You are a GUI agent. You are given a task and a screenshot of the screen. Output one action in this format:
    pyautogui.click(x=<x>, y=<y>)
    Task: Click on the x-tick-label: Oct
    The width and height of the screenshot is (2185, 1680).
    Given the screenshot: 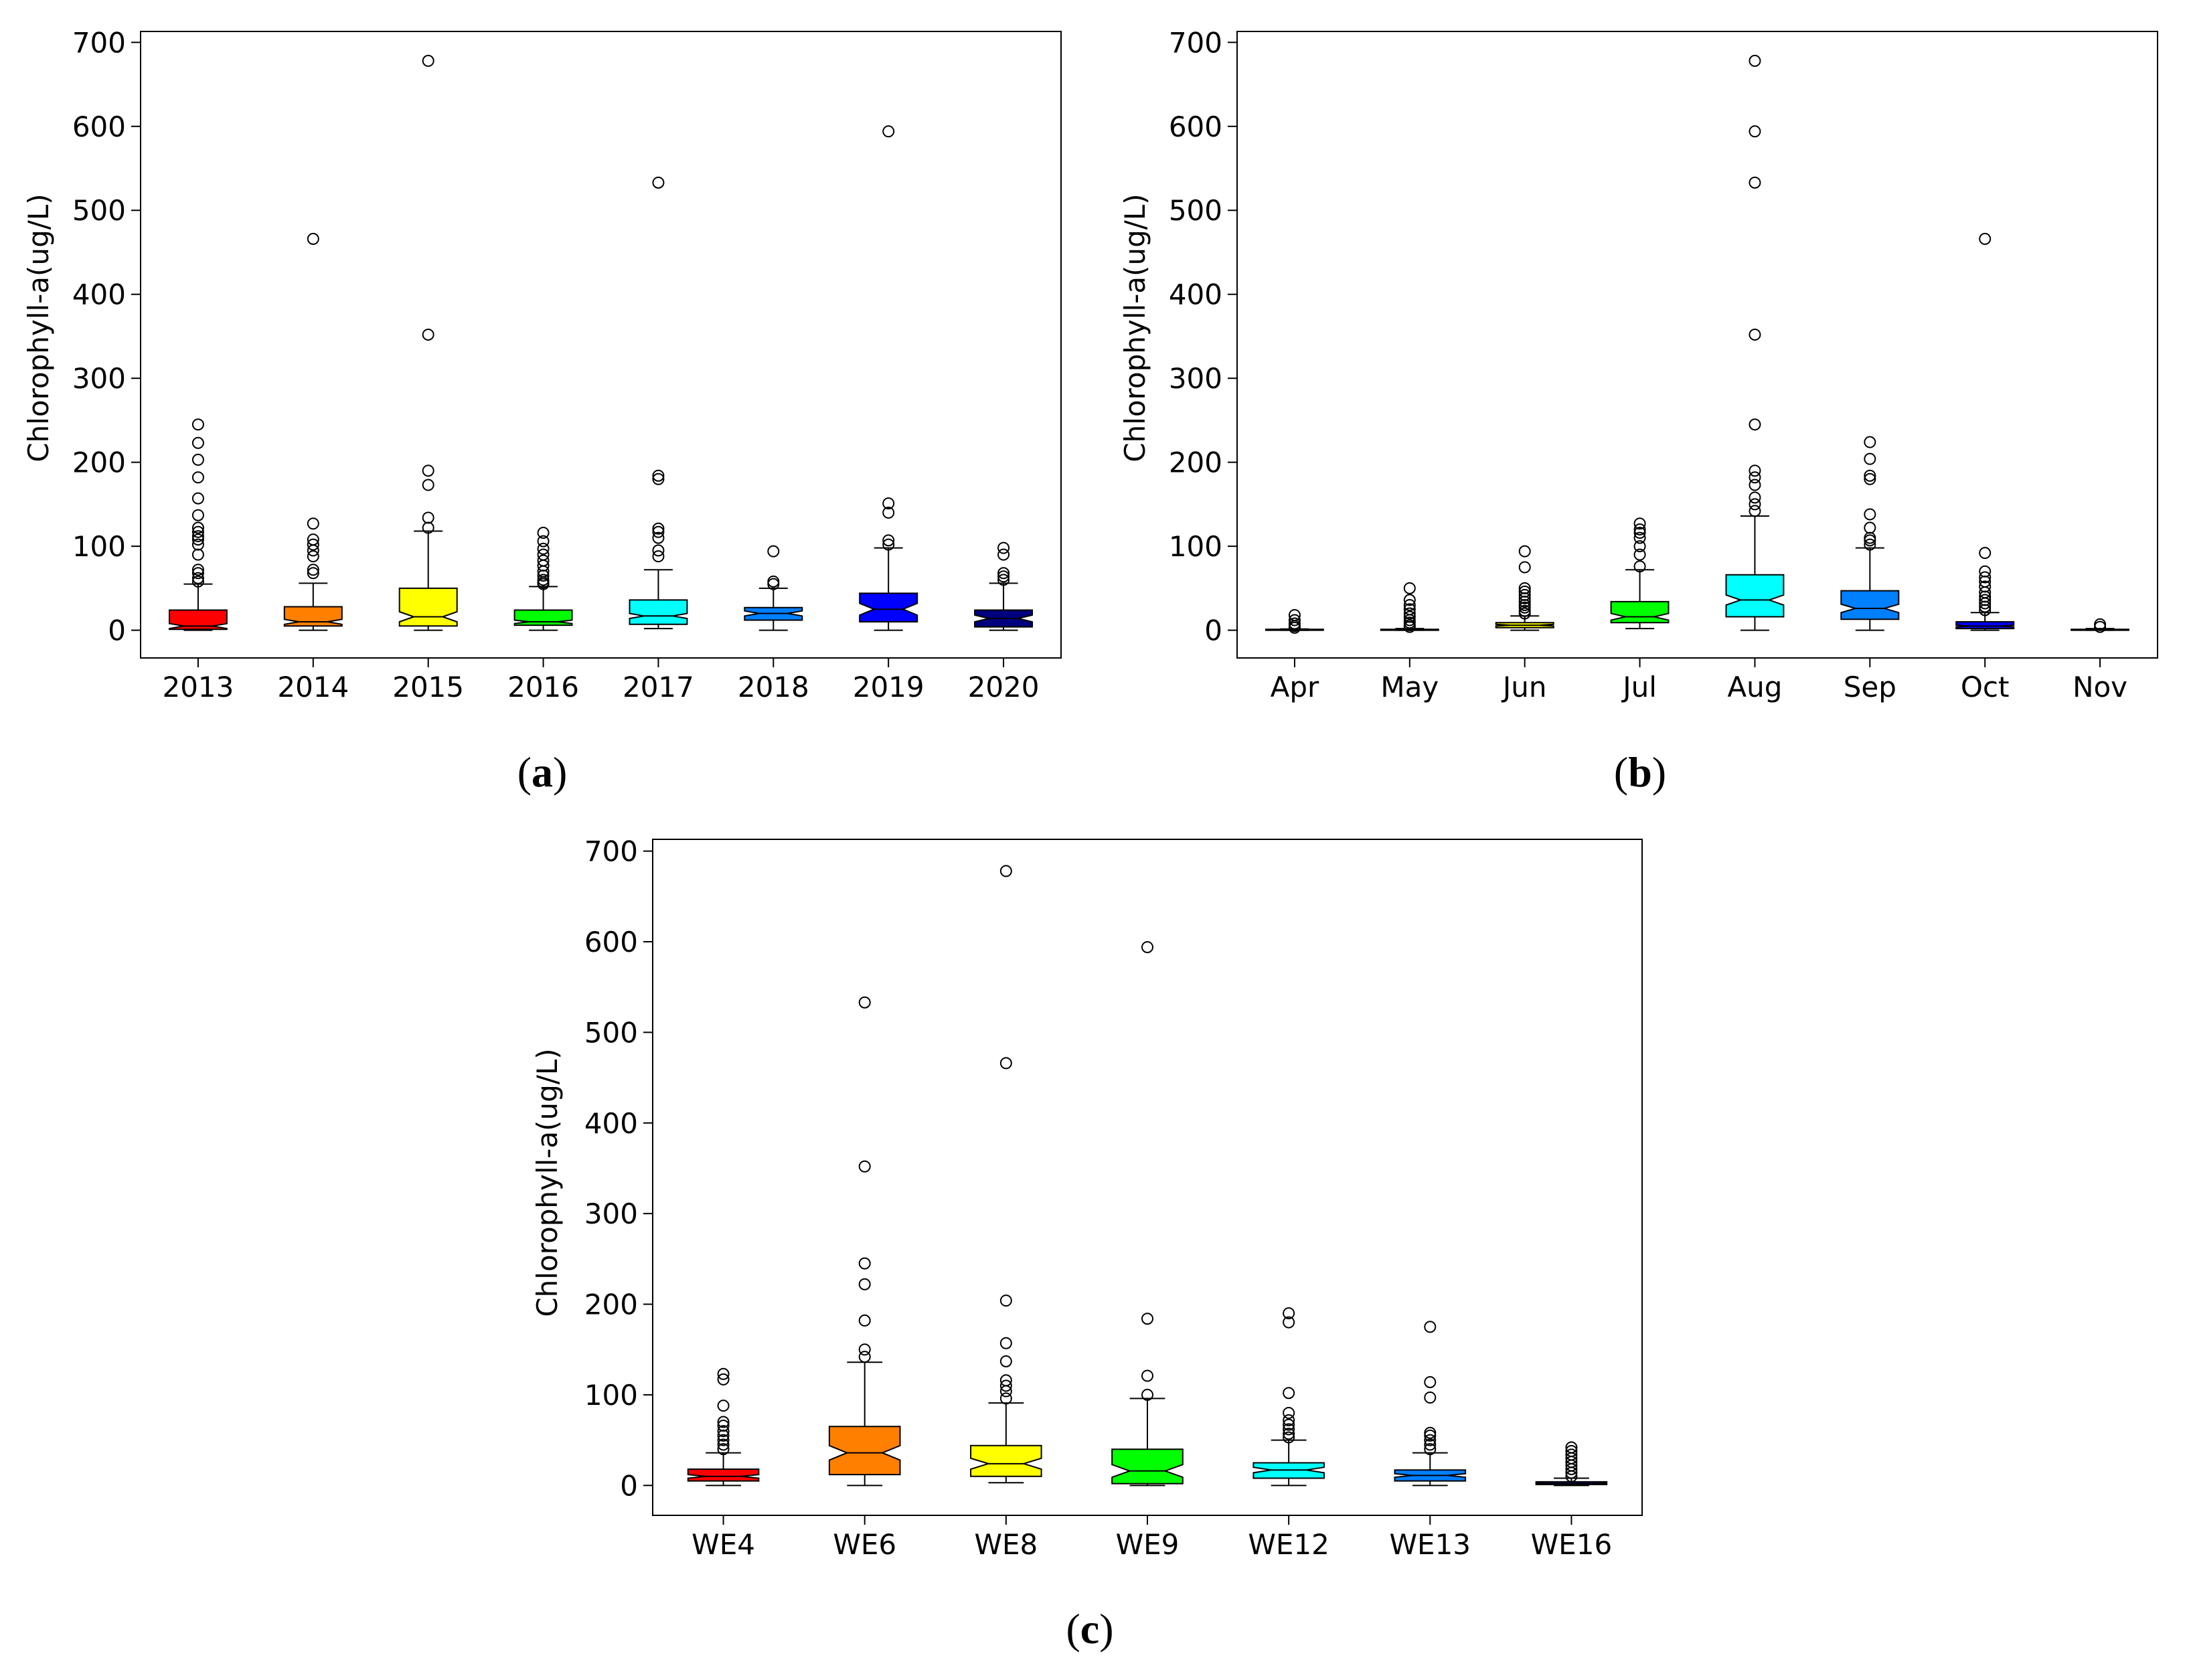 What is the action you would take?
    pyautogui.click(x=1985, y=687)
    